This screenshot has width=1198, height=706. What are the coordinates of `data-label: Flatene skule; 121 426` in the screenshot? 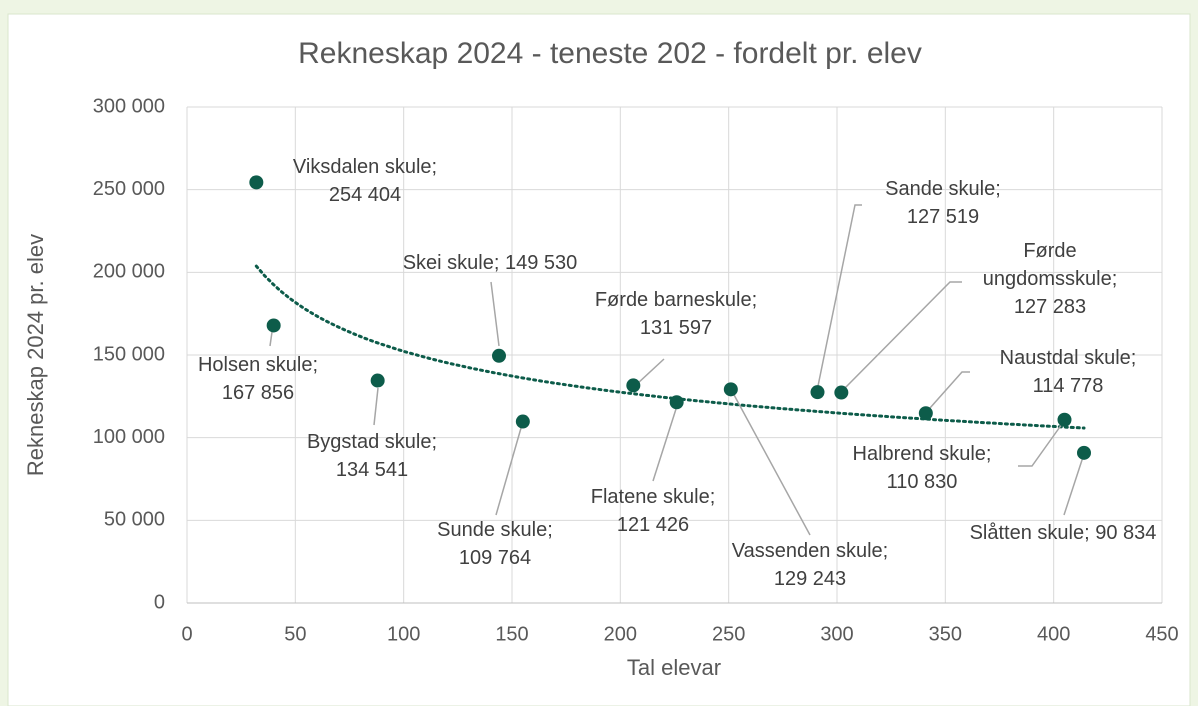 It's located at (653, 511).